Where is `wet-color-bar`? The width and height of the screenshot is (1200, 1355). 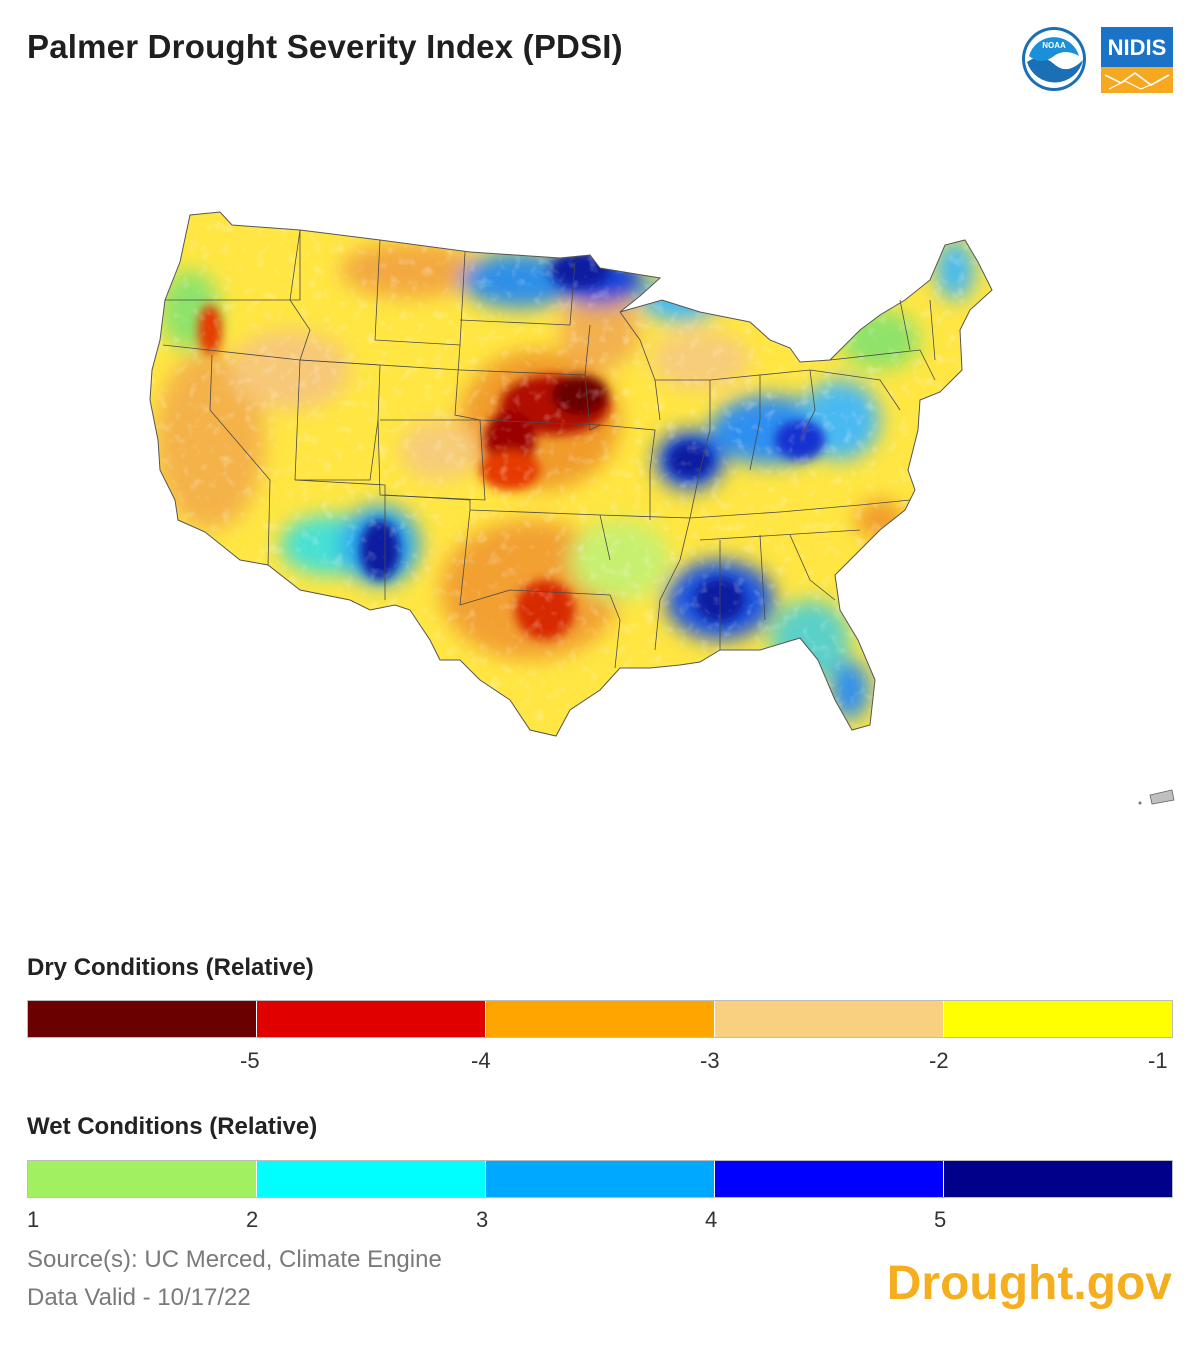 wet-color-bar is located at coordinates (600, 1179).